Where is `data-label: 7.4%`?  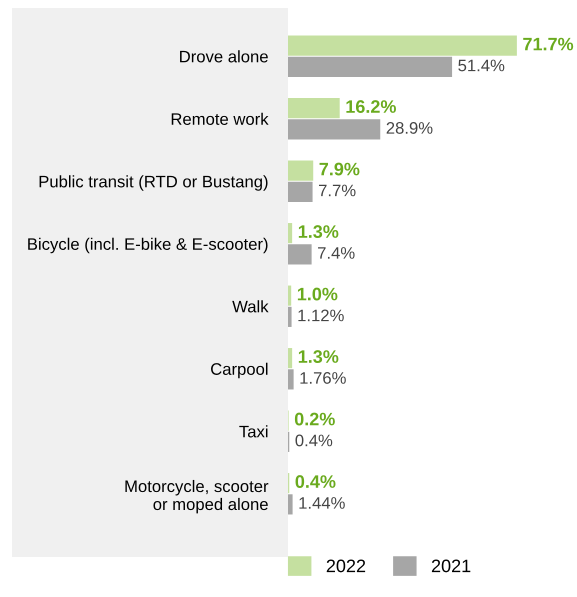 data-label: 7.4% is located at coordinates (336, 253).